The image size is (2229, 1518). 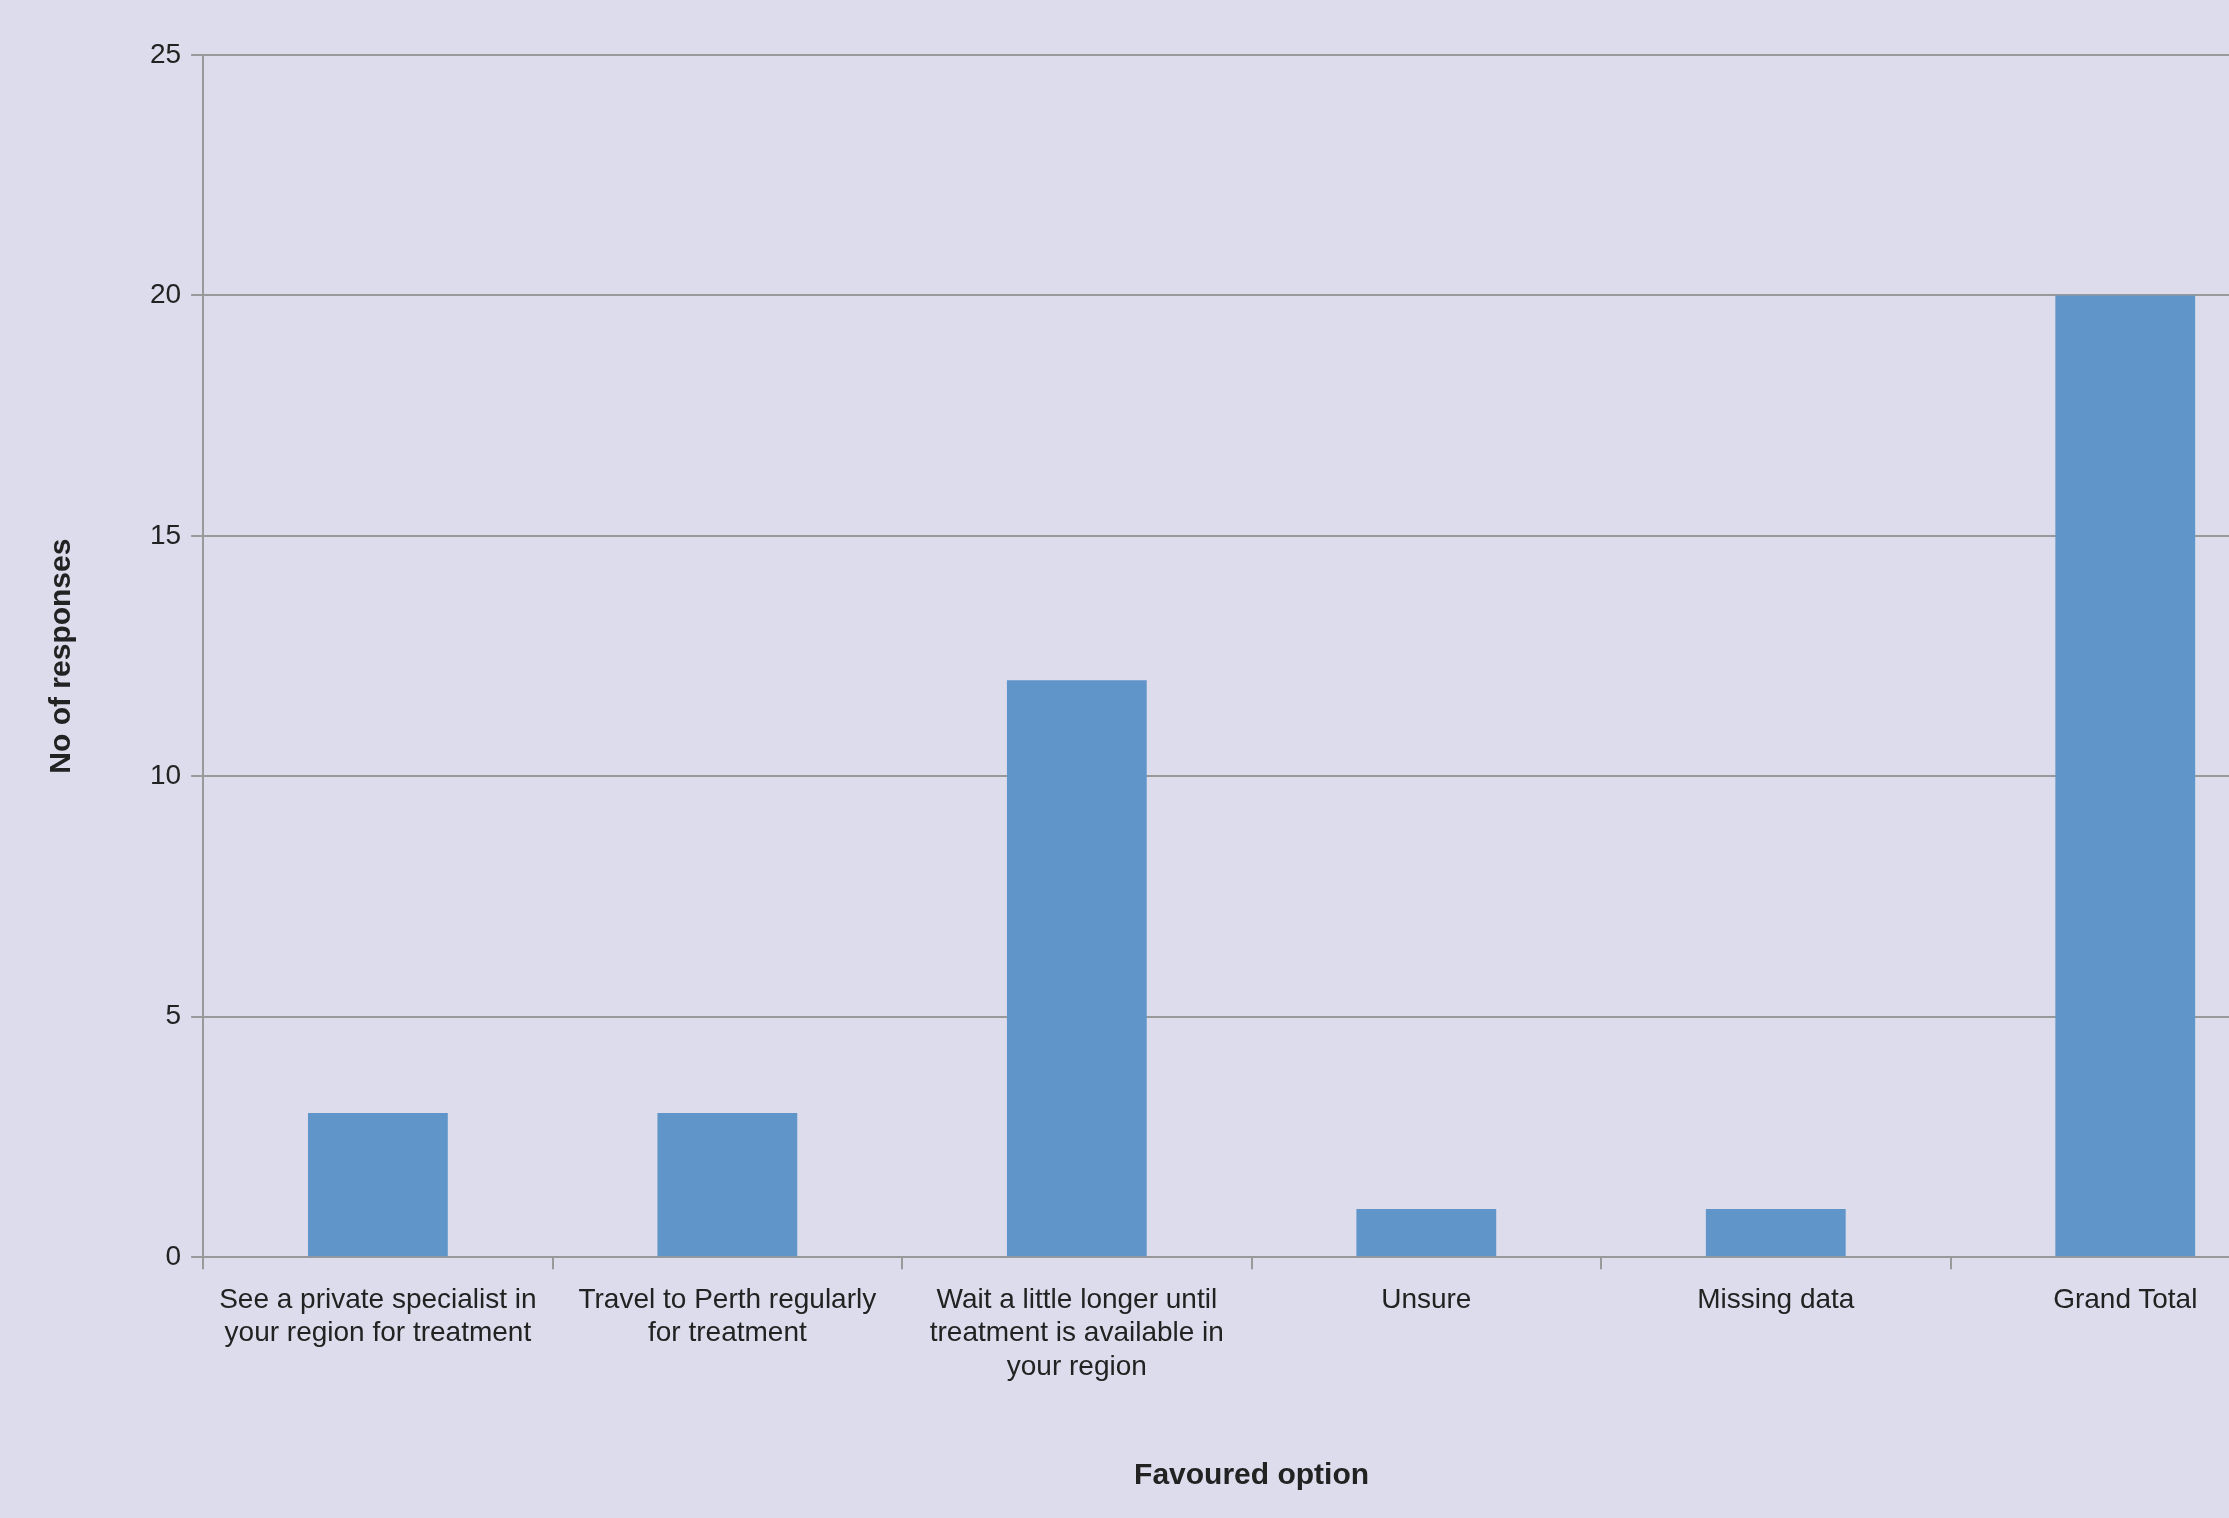 What do you see at coordinates (378, 1315) in the screenshot?
I see `x-tick-label: See a private specialist in your region for treatment` at bounding box center [378, 1315].